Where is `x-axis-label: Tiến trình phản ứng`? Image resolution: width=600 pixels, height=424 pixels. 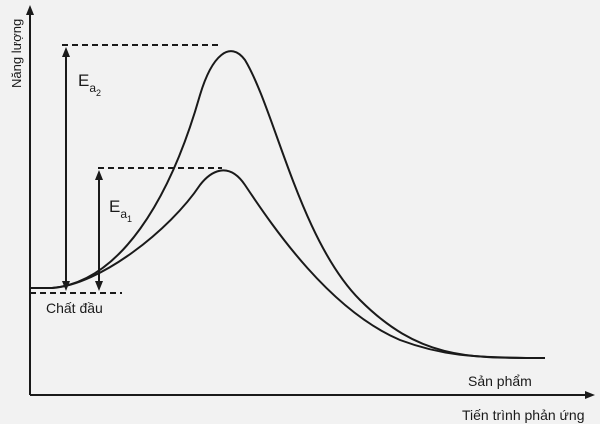 x-axis-label: Tiến trình phản ứng is located at coordinates (523, 415).